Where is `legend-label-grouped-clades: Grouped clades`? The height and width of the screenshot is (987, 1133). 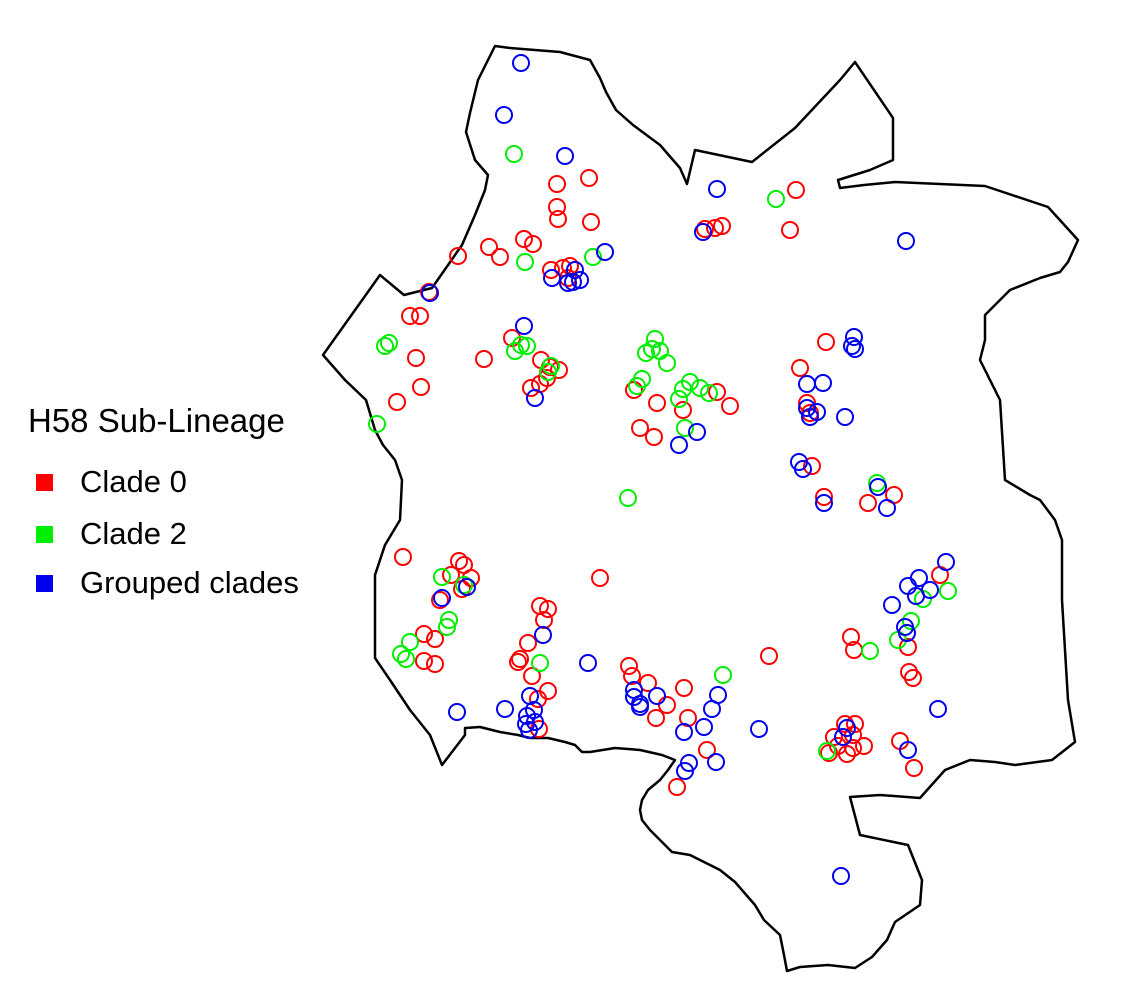 legend-label-grouped-clades: Grouped clades is located at coordinates (189, 582).